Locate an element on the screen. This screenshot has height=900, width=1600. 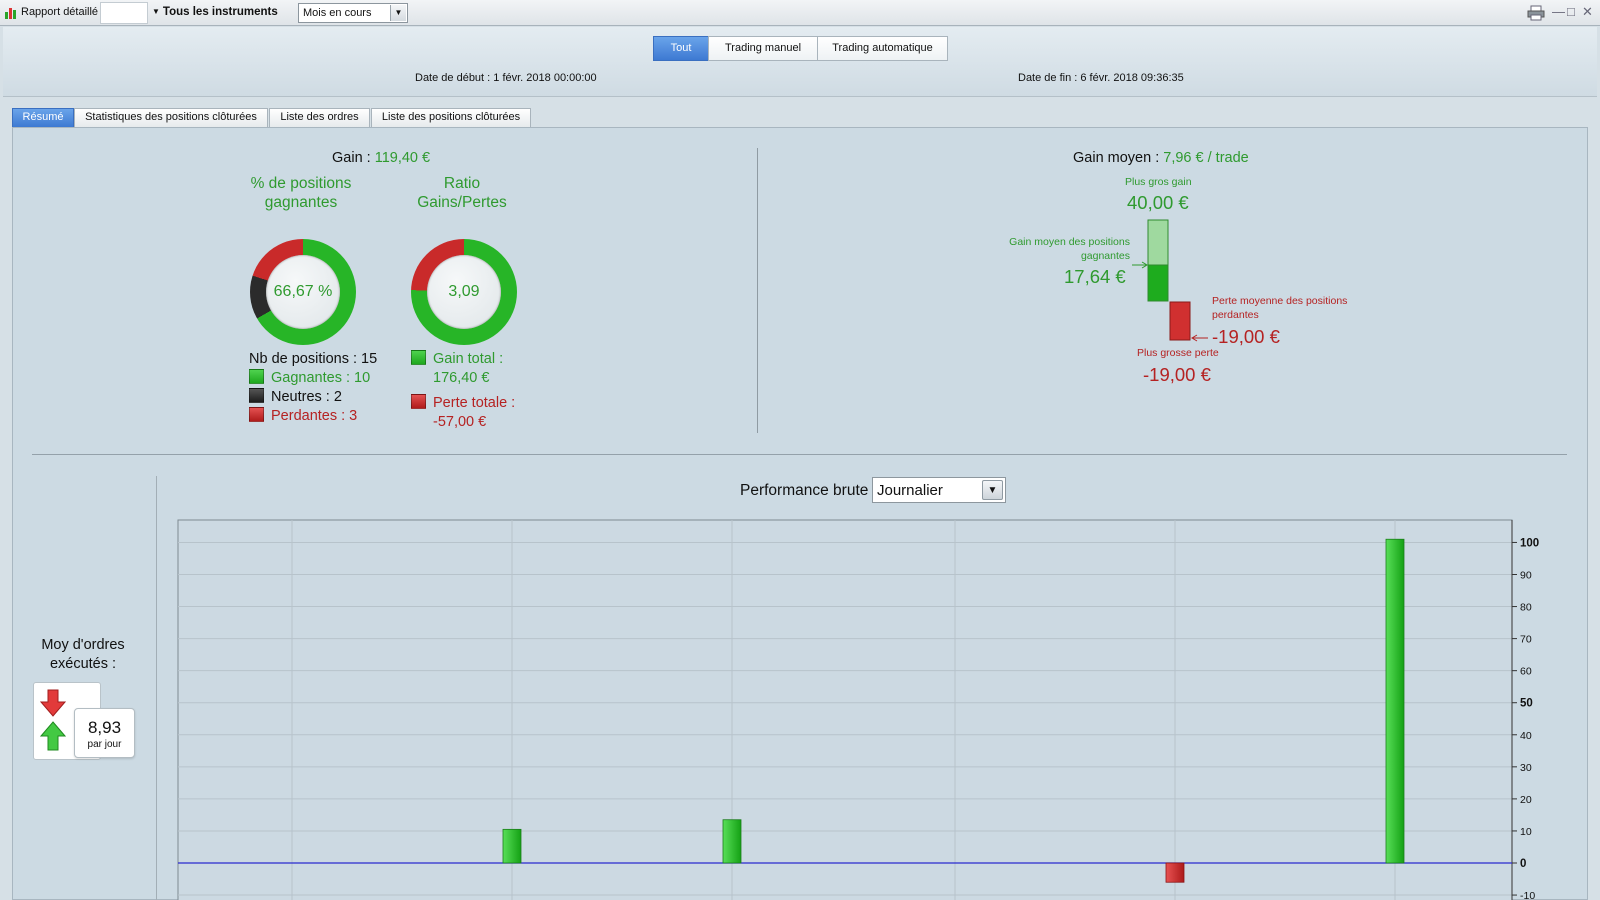
chart-tick-label-0: 0 is located at coordinates (1523, 864).